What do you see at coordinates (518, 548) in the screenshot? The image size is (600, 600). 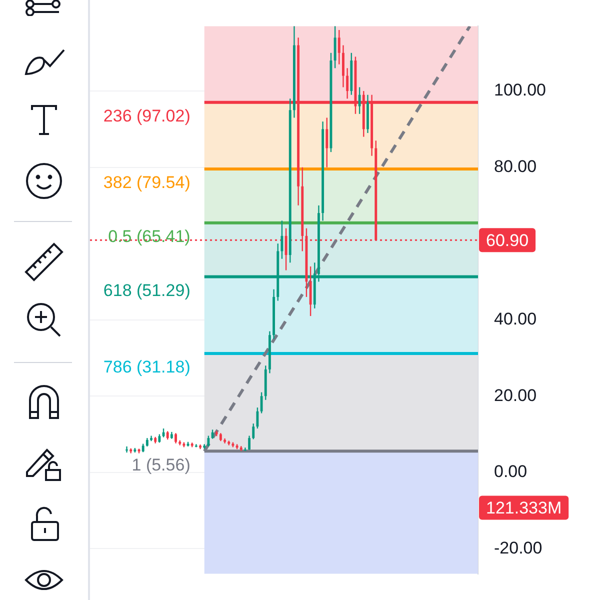 I see `y-tick-label: -20.00` at bounding box center [518, 548].